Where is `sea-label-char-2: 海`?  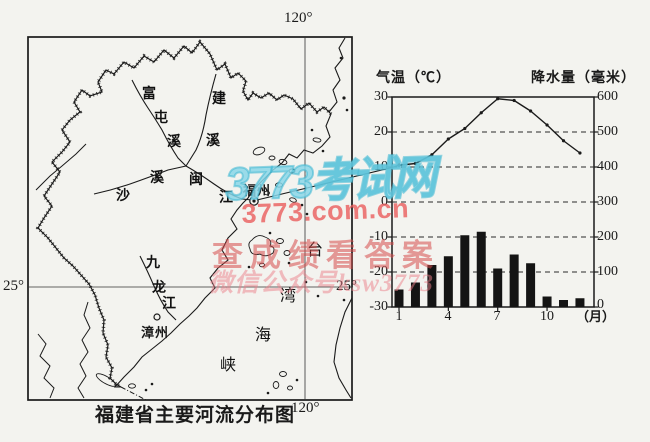 sea-label-char-2: 海 is located at coordinates (262, 335).